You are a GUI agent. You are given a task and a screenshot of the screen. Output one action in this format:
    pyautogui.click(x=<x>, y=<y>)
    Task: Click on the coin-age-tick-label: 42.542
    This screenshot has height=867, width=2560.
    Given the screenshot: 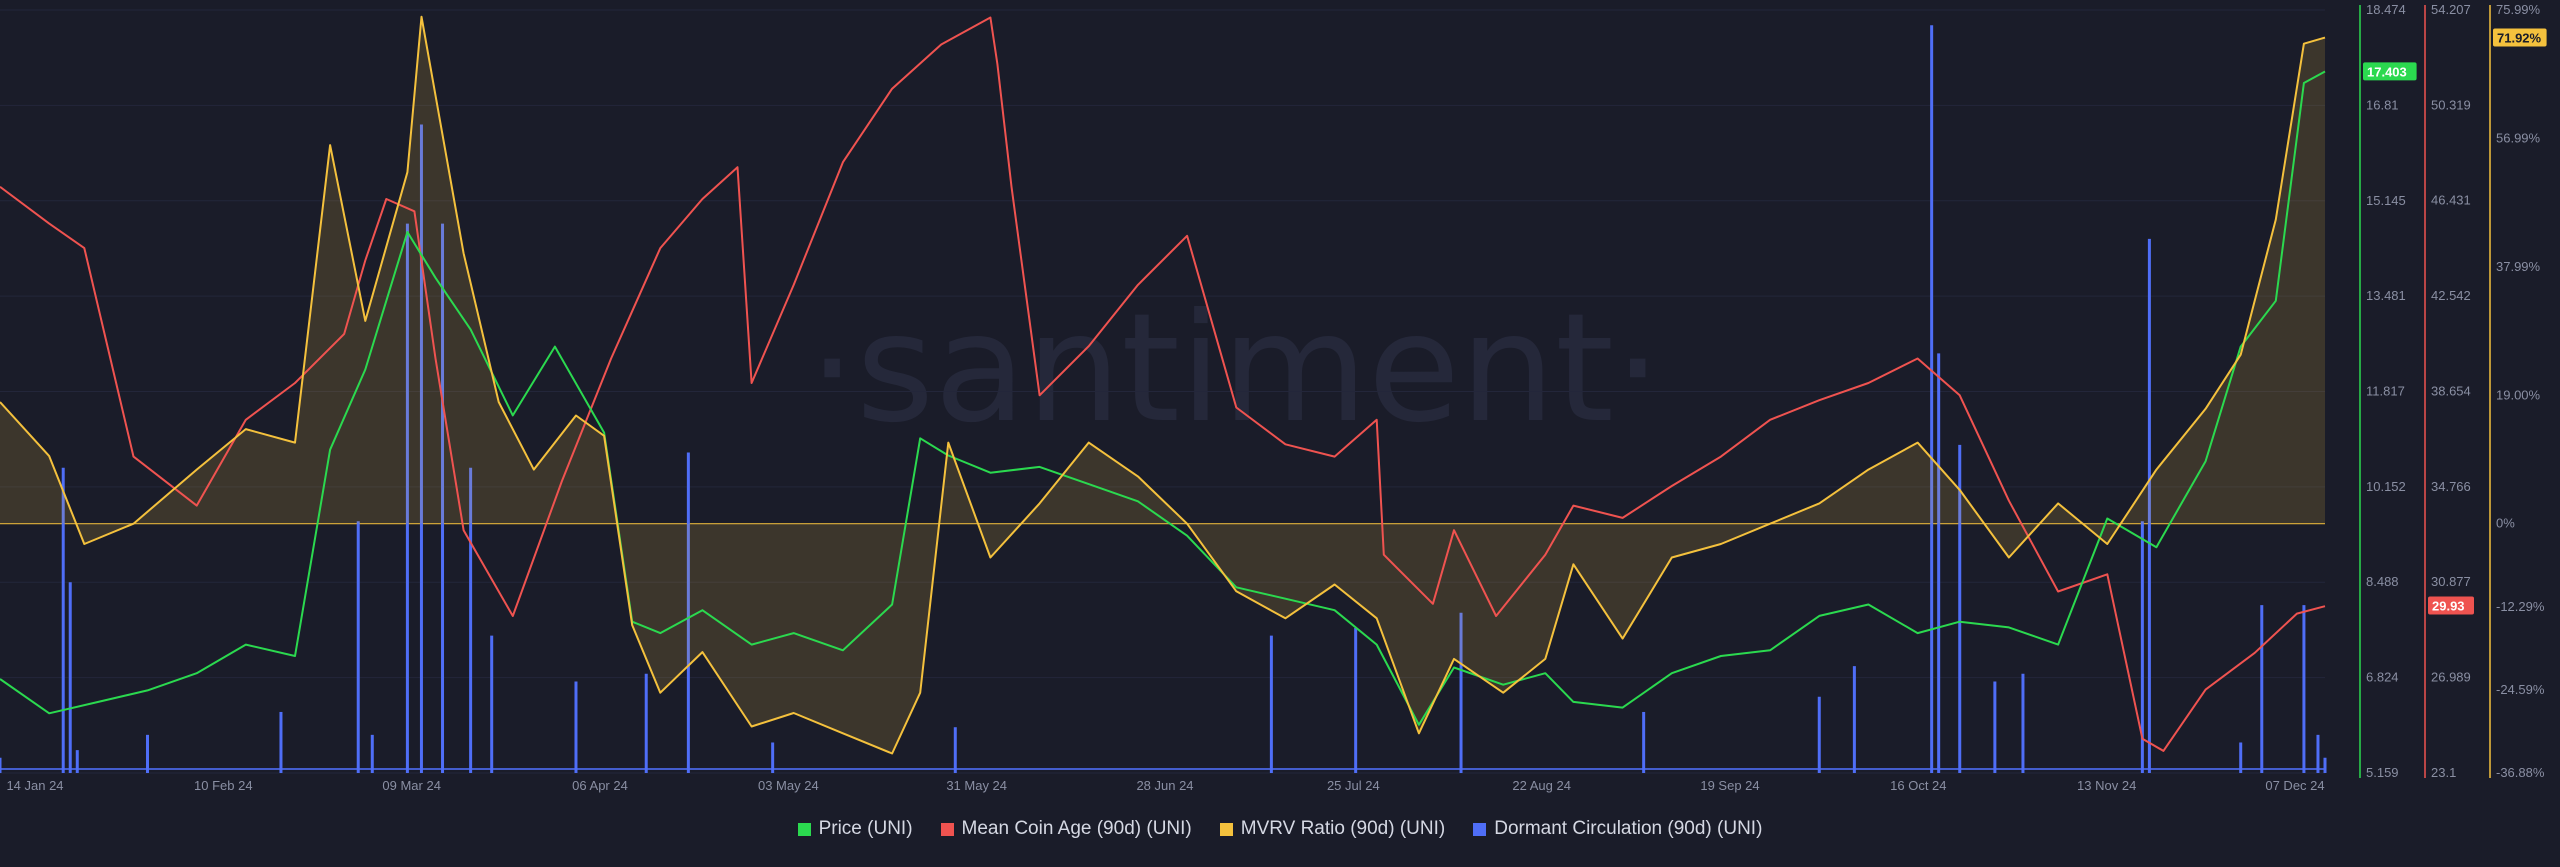 What is the action you would take?
    pyautogui.click(x=2451, y=295)
    